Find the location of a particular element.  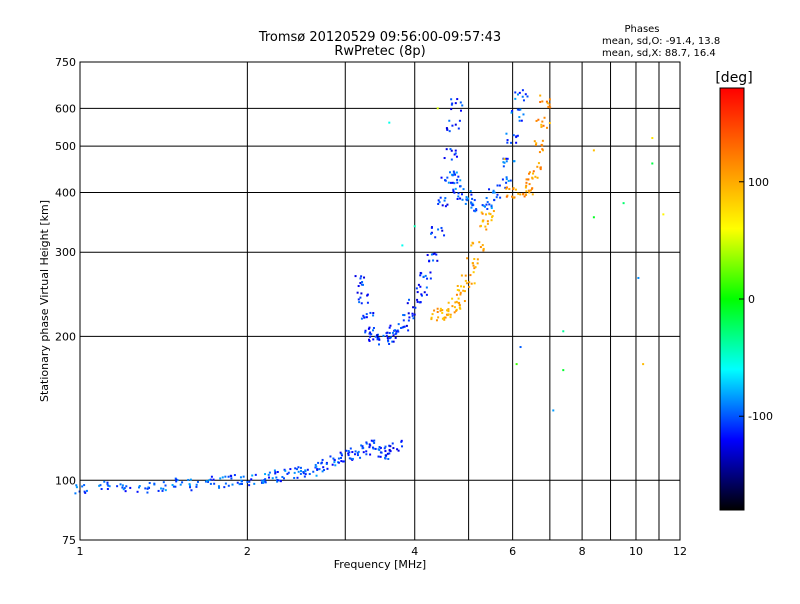

x-tick-label-0: 1 is located at coordinates (80, 551).